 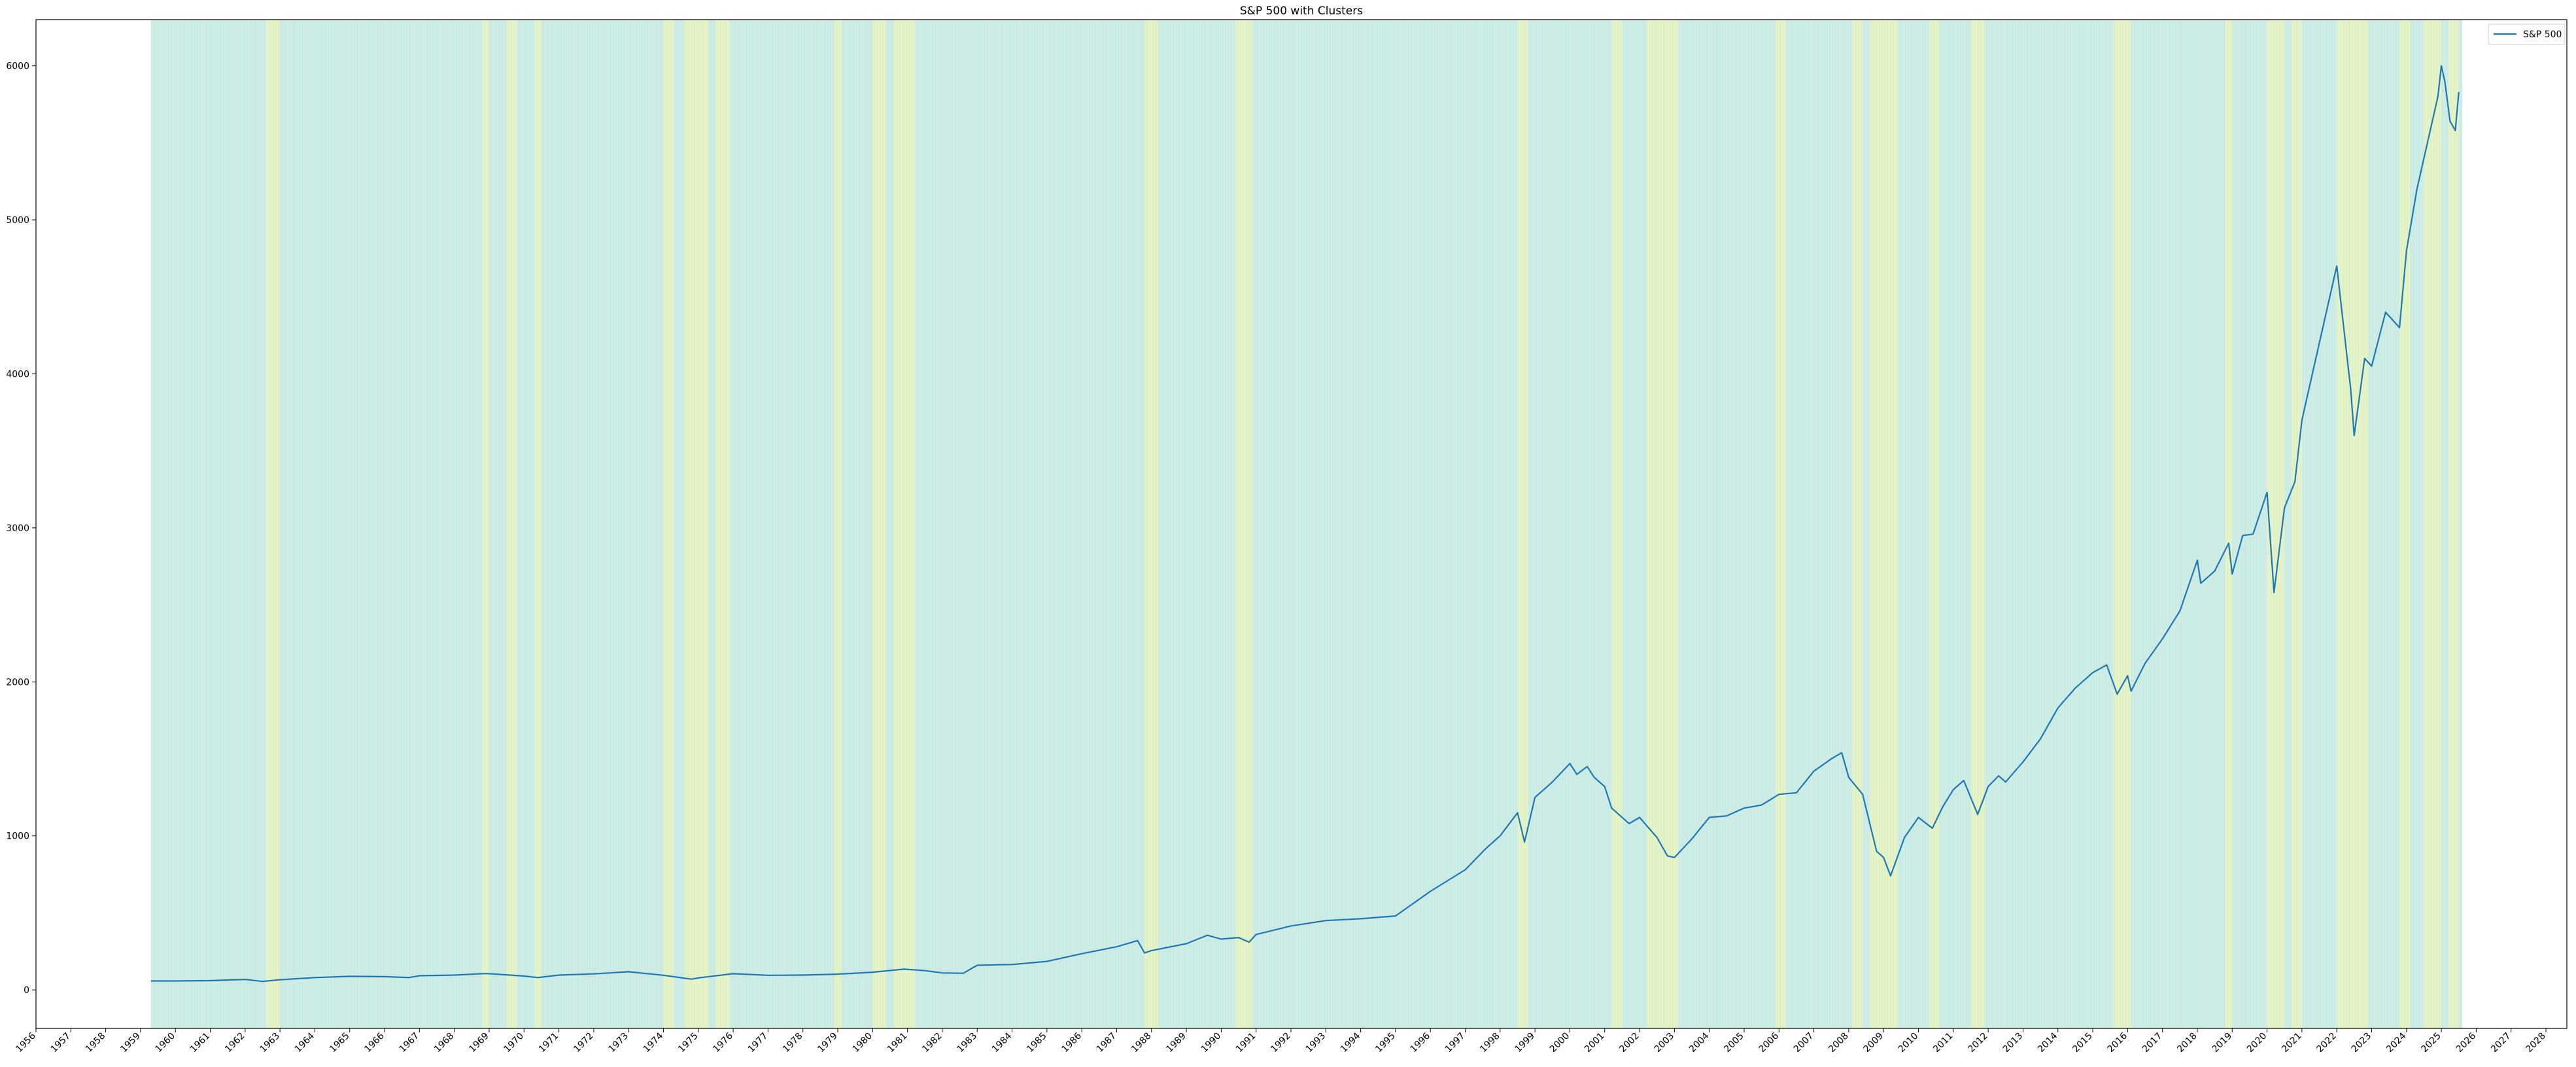 What do you see at coordinates (932, 1043) in the screenshot?
I see `x-tick-label: 1982` at bounding box center [932, 1043].